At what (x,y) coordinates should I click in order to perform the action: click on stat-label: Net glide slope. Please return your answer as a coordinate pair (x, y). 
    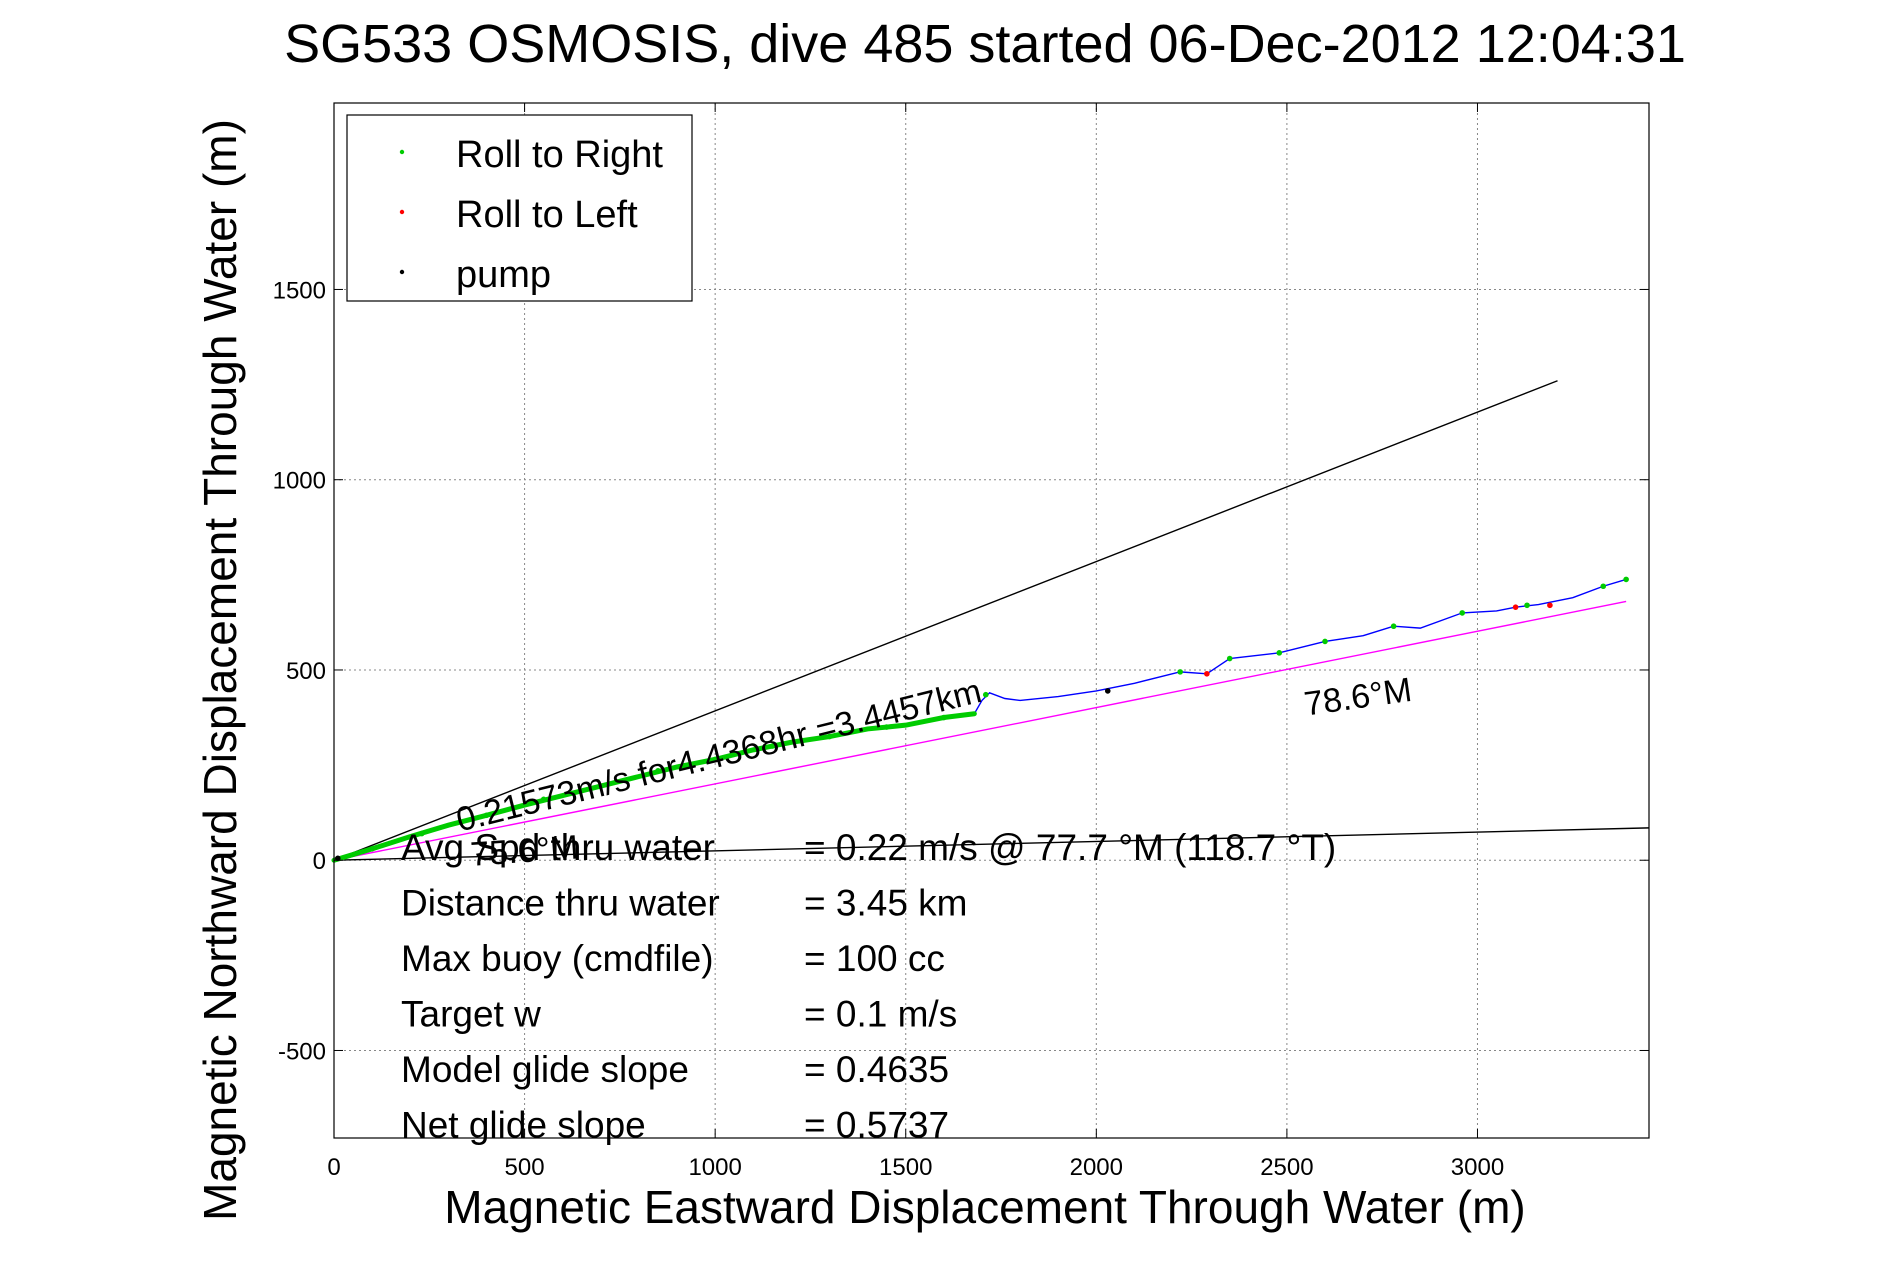
    Looking at the image, I should click on (523, 1125).